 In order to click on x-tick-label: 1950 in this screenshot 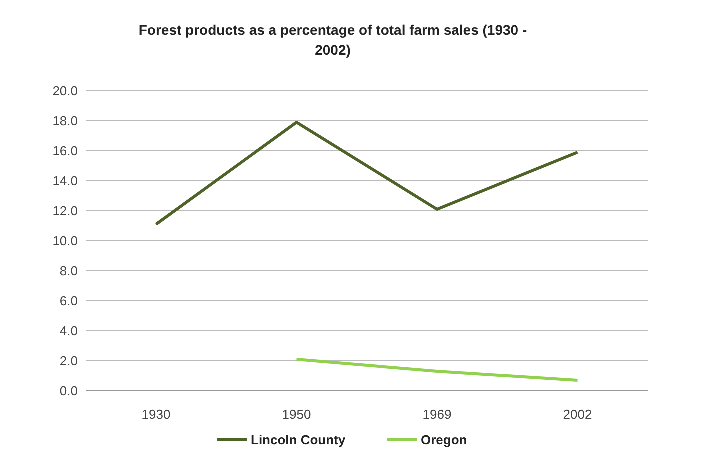, I will do `click(297, 414)`.